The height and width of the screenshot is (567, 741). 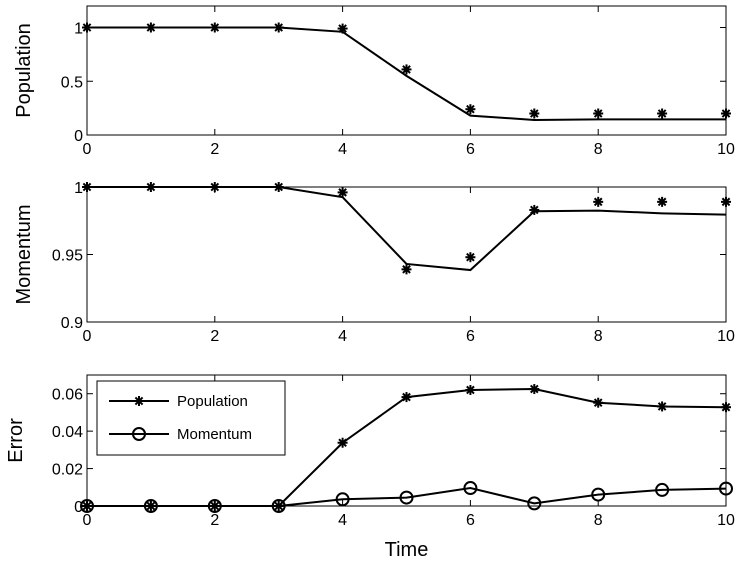 I want to click on legend: Population Momentum, so click(x=191, y=418).